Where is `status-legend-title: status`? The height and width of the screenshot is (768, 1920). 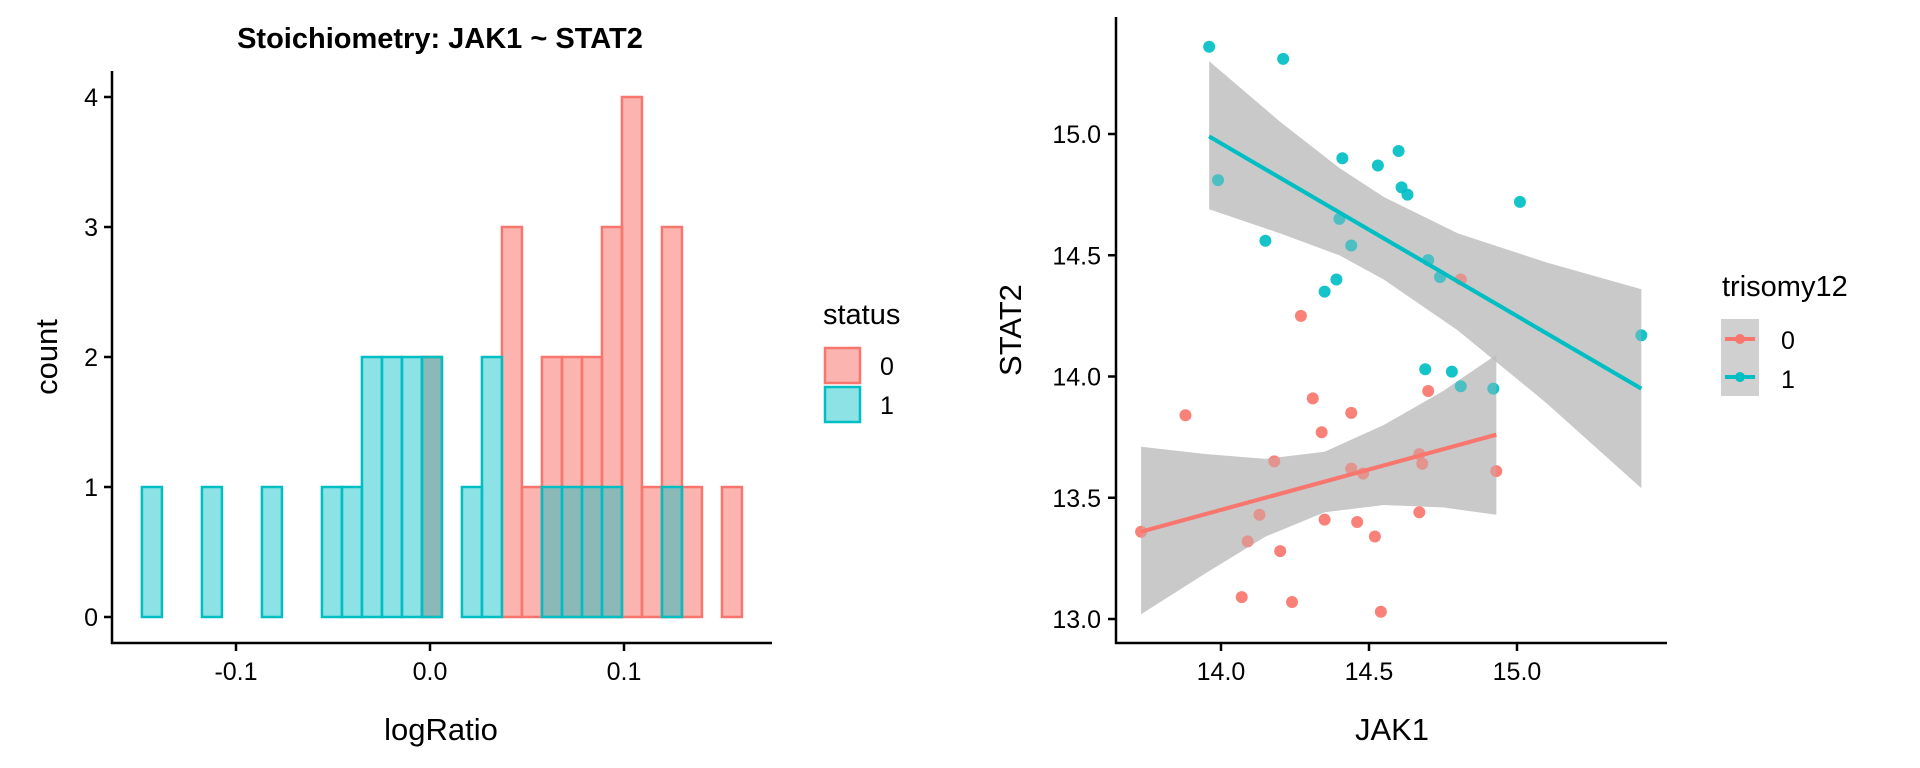 status-legend-title: status is located at coordinates (861, 315).